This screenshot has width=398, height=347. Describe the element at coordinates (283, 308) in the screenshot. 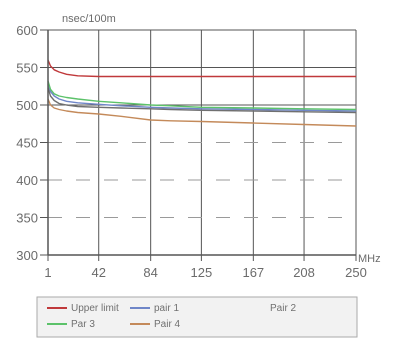

I see `legend-label-pair-2: Pair 2` at that location.